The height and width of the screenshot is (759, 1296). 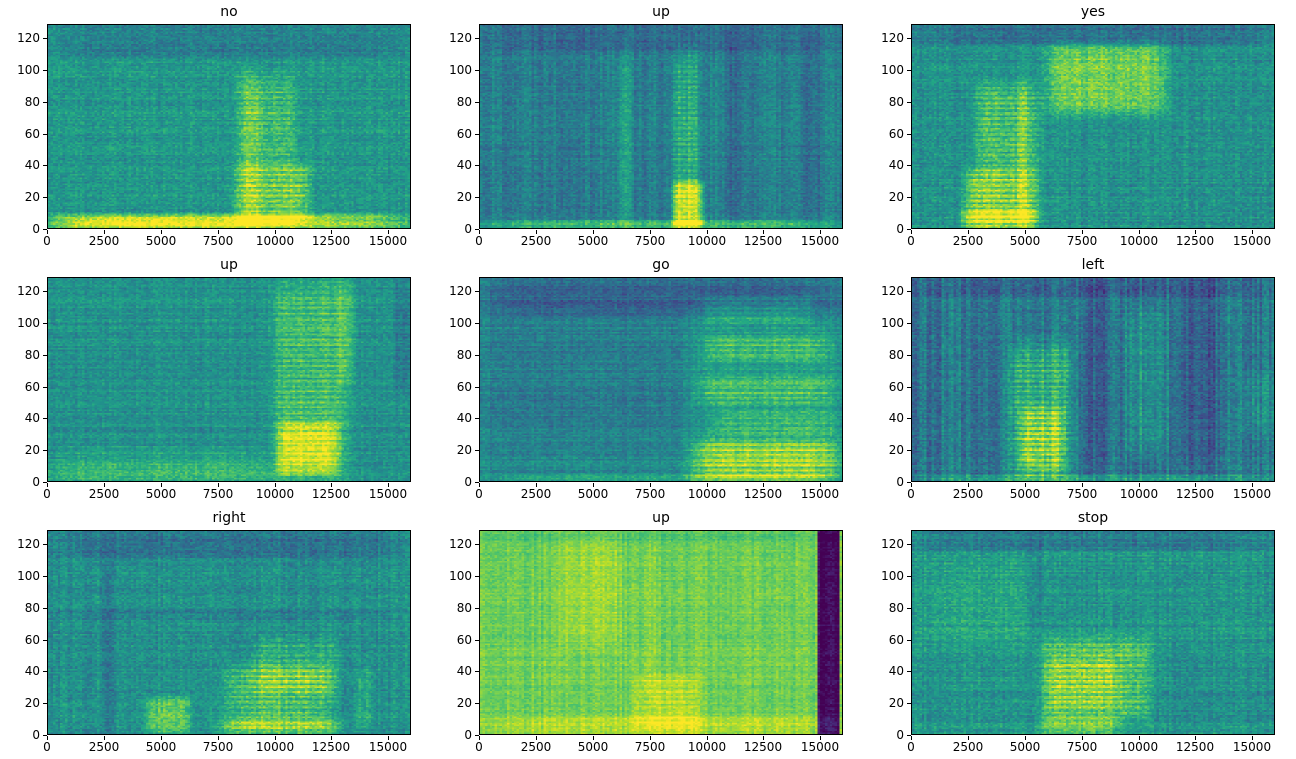 I want to click on panel-title: yes, so click(x=1093, y=12).